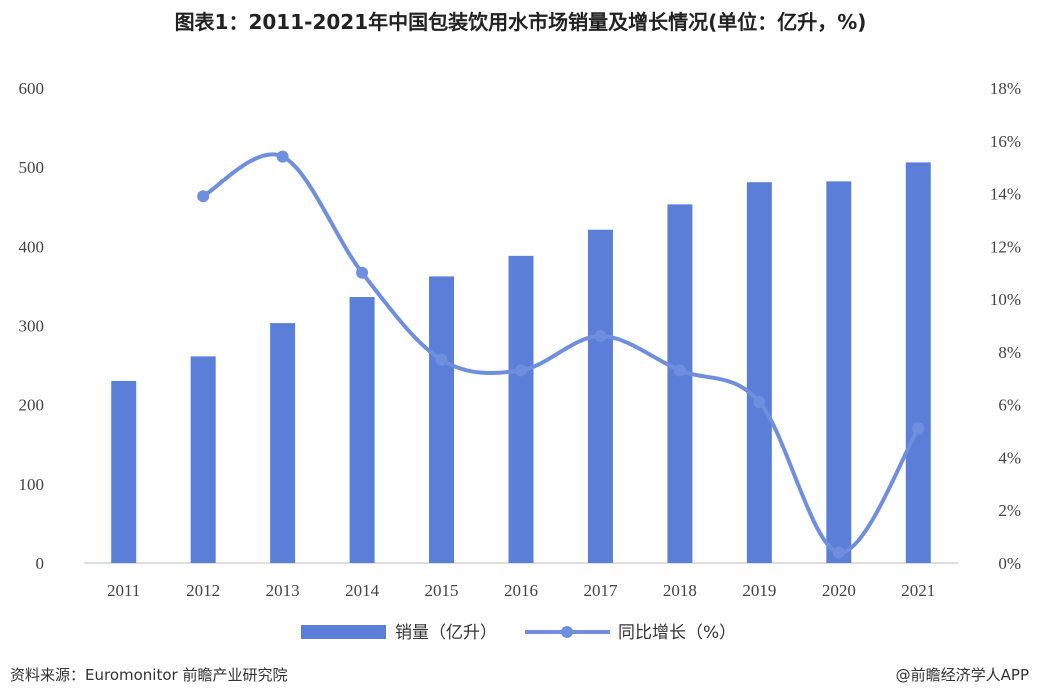 The image size is (1041, 694). I want to click on right-tick-label: 6%, so click(1009, 405).